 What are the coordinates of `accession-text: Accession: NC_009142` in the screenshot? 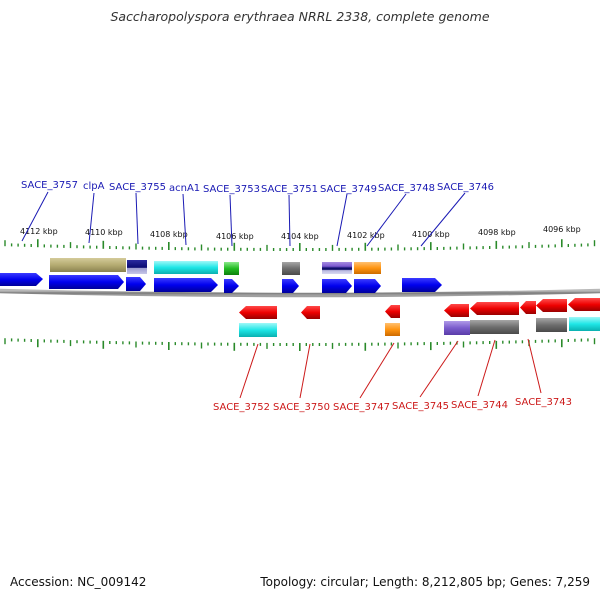 It's located at (78, 582).